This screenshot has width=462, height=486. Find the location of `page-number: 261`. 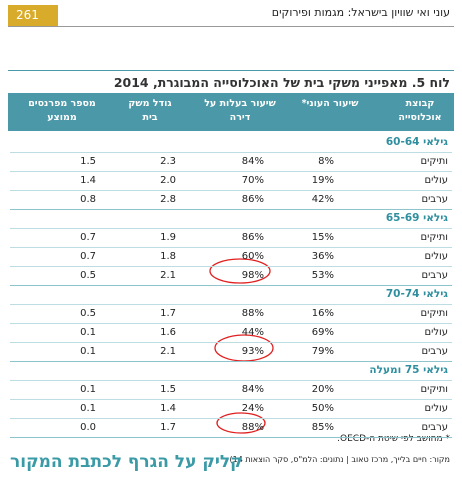

page-number: 261 is located at coordinates (27, 15).